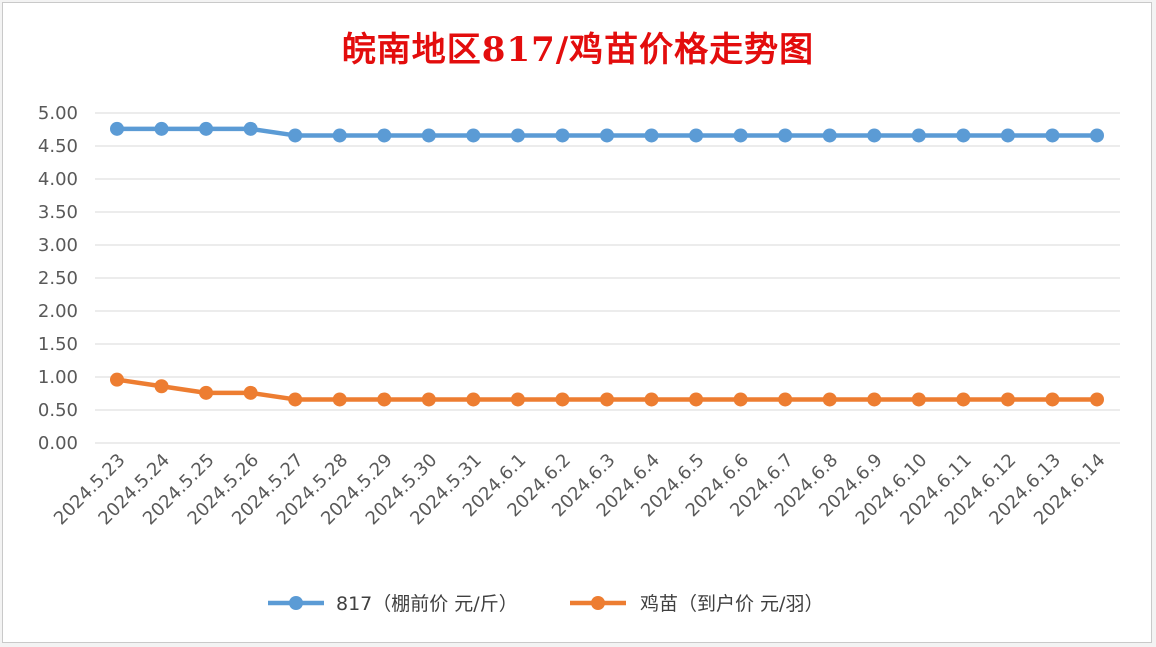  I want to click on legend: 817（棚前价 元/斤） 鸡苗（到户价 元/羽）, so click(545, 604).